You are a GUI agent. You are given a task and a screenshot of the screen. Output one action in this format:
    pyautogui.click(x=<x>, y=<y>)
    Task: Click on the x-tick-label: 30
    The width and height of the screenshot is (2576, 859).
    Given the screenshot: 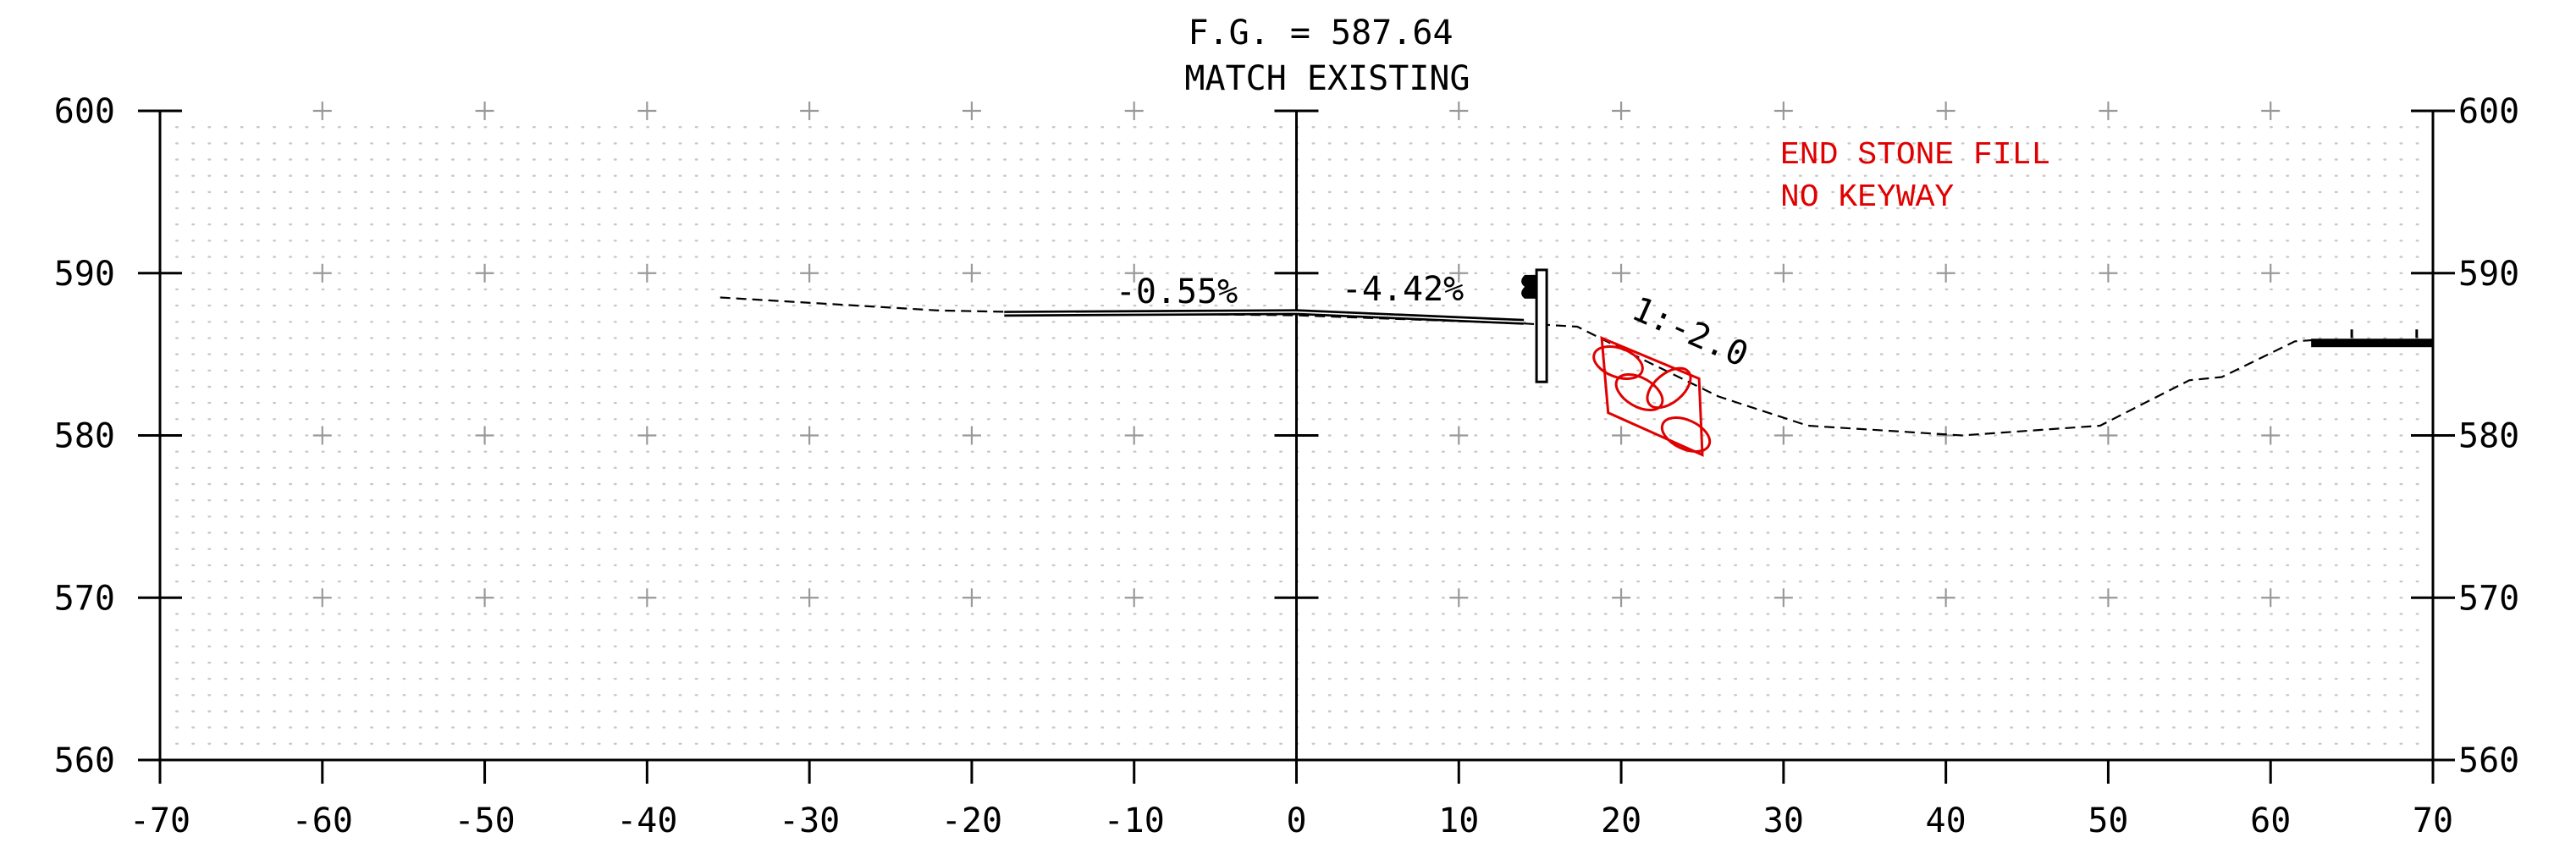 What is the action you would take?
    pyautogui.click(x=1784, y=820)
    